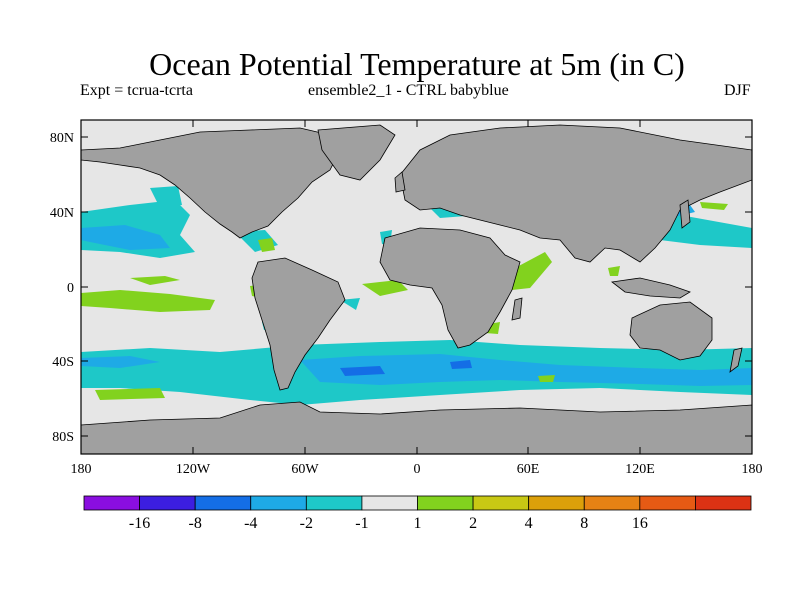 The height and width of the screenshot is (600, 800). Describe the element at coordinates (736, 360) in the screenshot. I see `land-new-zealand` at that location.